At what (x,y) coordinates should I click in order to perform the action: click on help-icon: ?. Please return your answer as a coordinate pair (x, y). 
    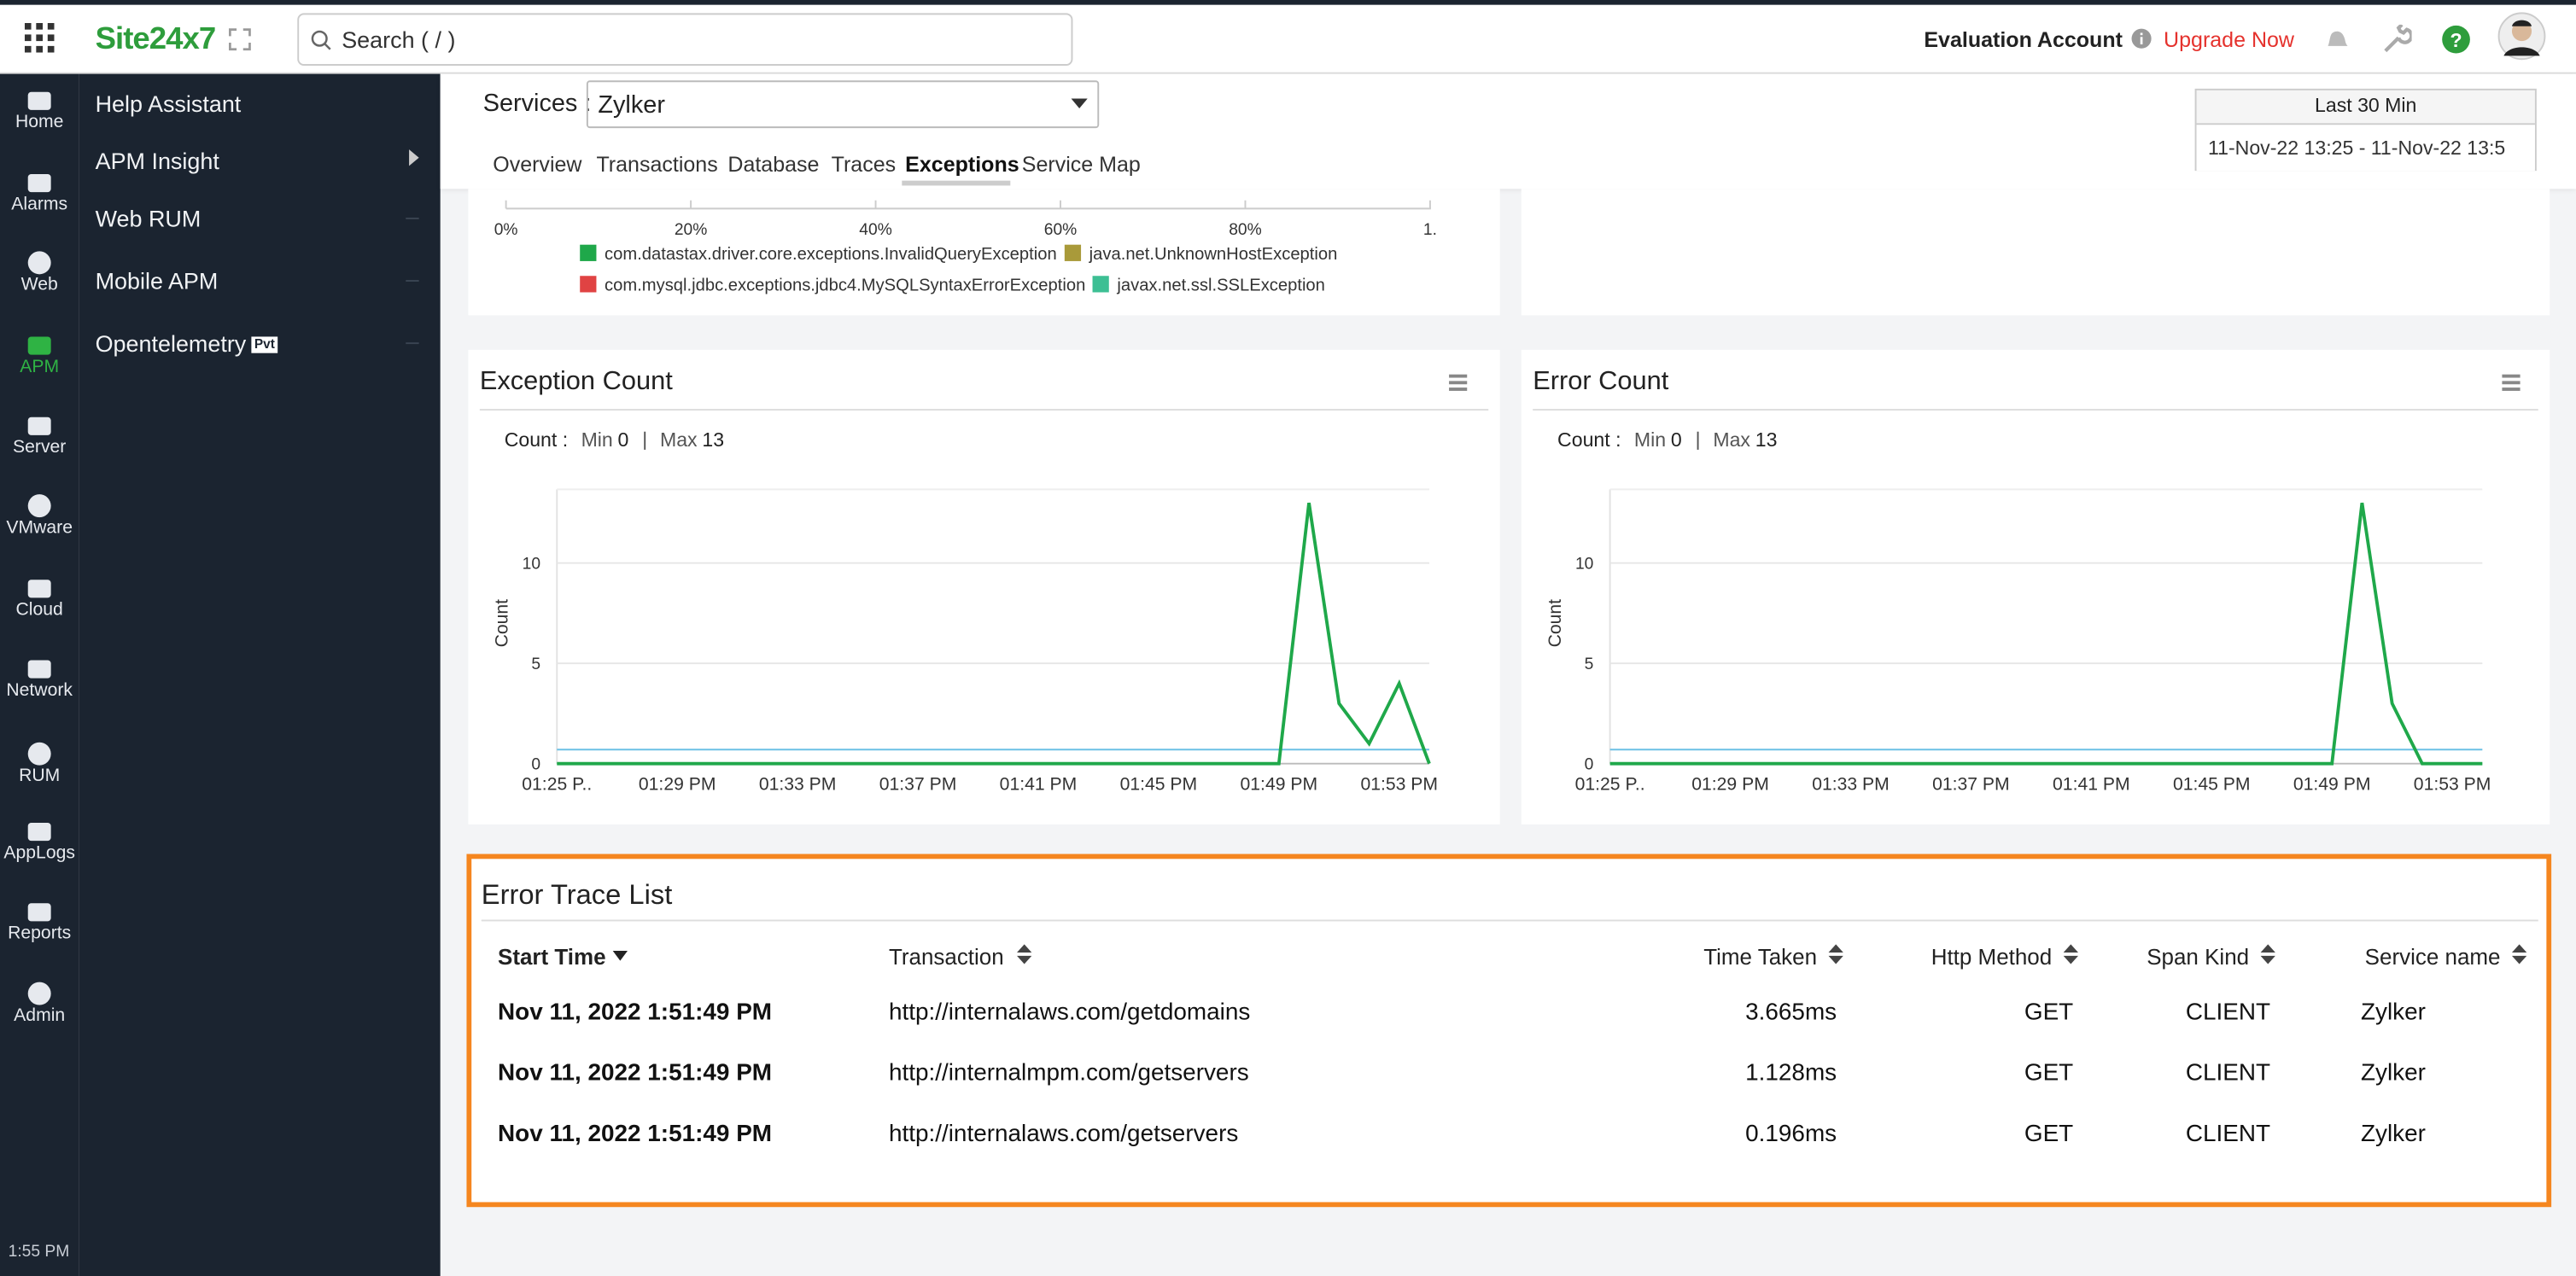
    Looking at the image, I should click on (2456, 40).